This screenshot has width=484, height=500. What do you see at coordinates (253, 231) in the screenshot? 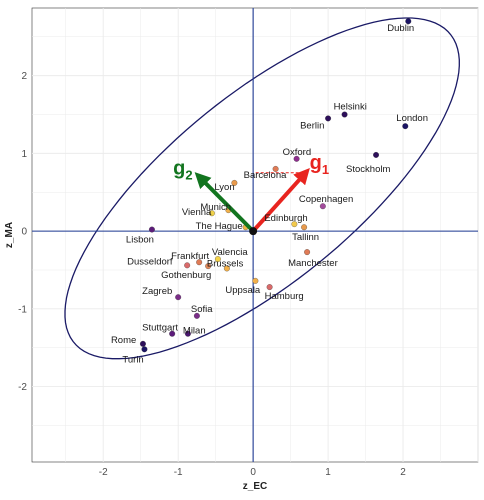
I see `origin-point` at bounding box center [253, 231].